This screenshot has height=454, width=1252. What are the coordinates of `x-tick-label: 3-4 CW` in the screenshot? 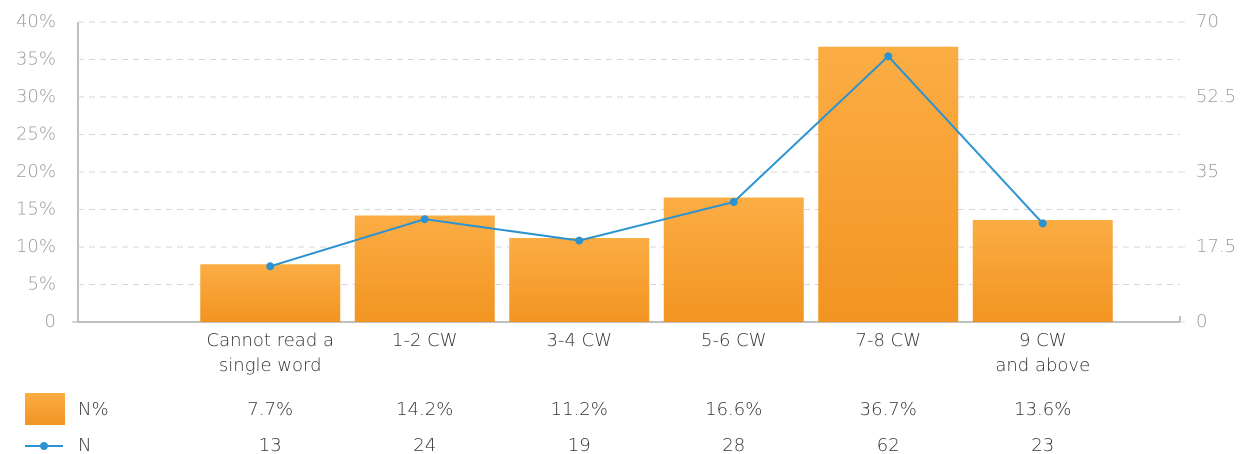 It's located at (579, 340).